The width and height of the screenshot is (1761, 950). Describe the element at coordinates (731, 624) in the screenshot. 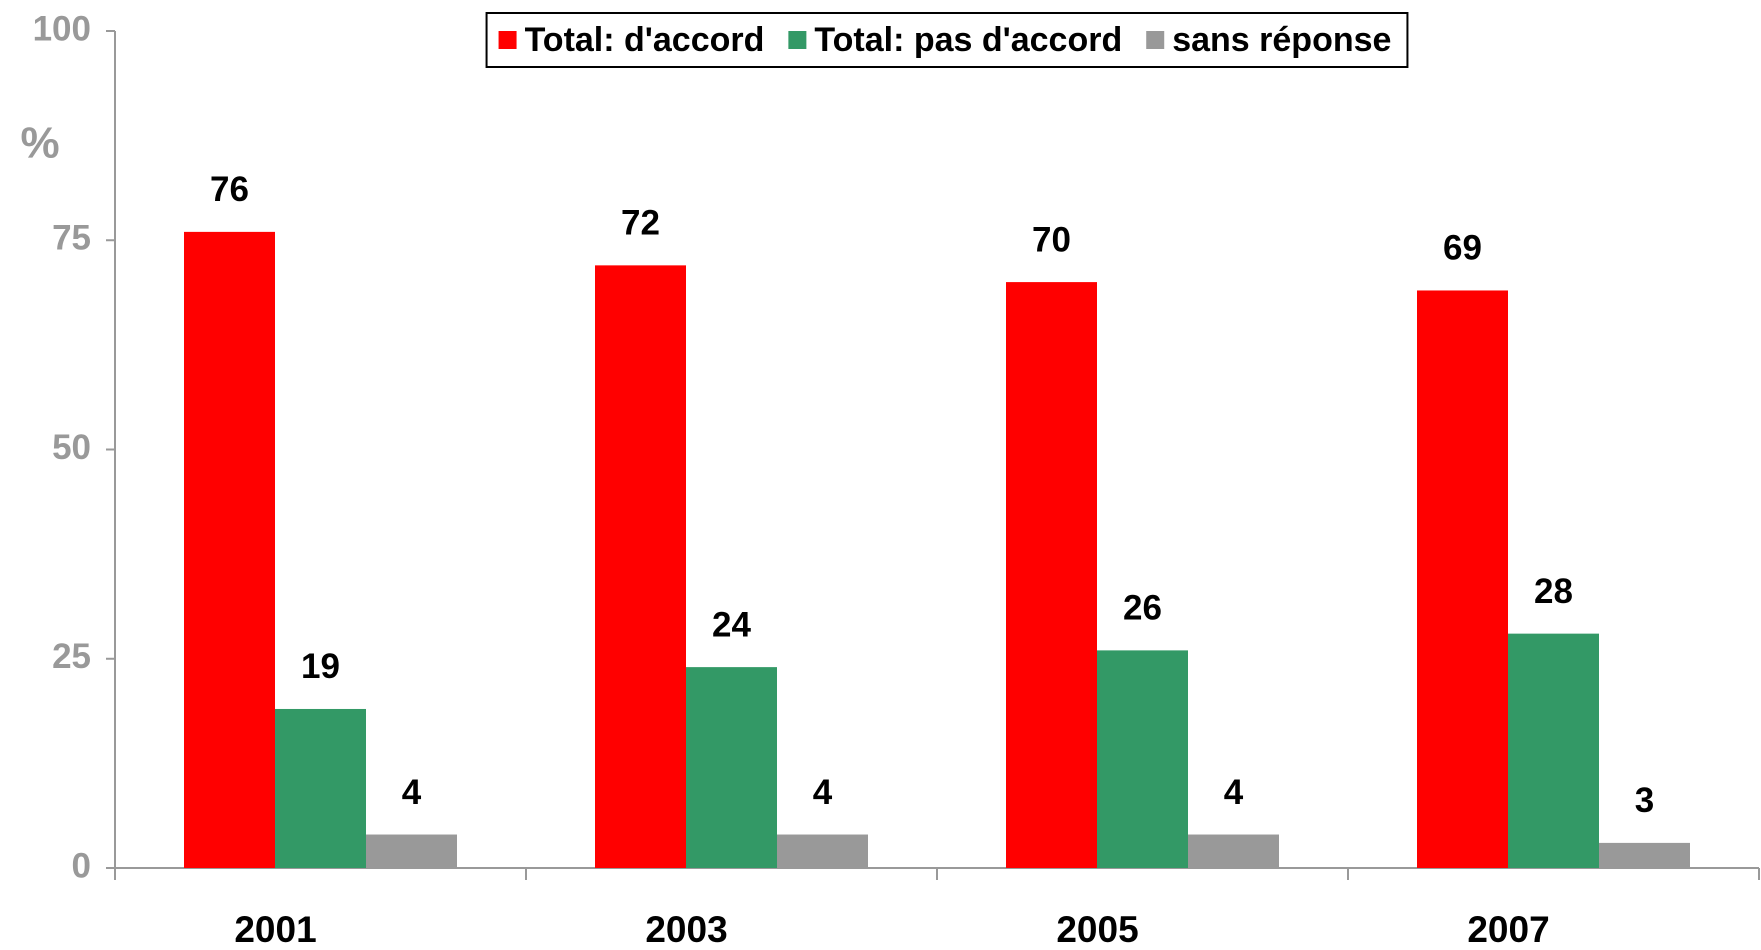

I see `data-label: 24` at that location.